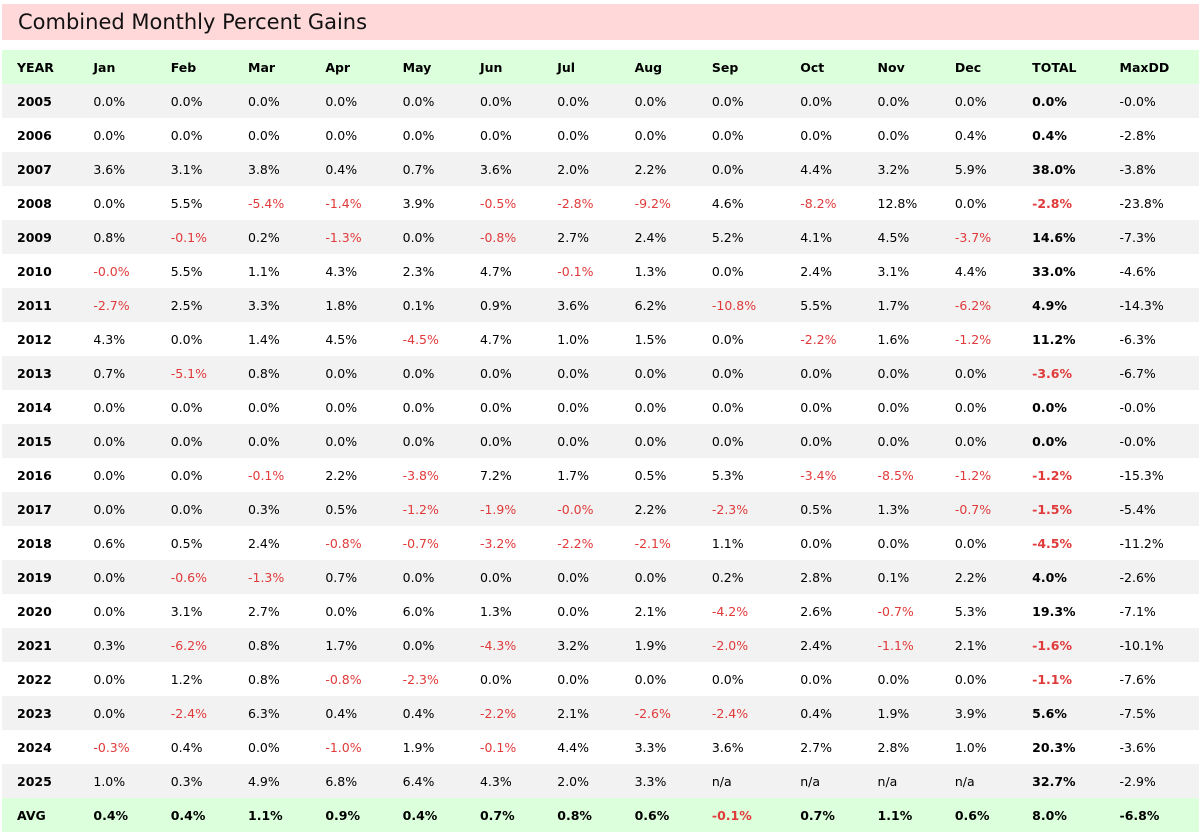  I want to click on month-cell-feb: 0.3%, so click(186, 781).